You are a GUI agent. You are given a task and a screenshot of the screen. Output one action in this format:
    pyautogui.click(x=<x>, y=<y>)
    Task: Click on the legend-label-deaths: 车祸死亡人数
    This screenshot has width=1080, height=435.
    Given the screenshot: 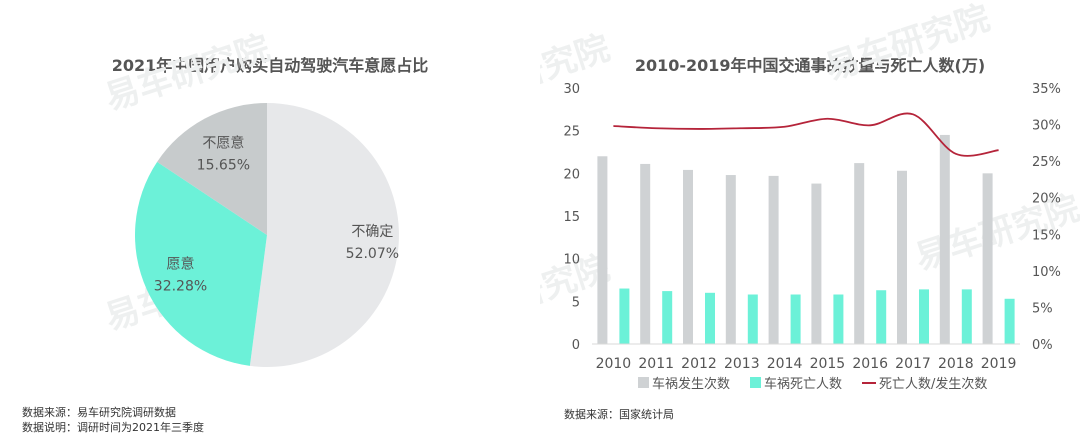 What is the action you would take?
    pyautogui.click(x=803, y=384)
    